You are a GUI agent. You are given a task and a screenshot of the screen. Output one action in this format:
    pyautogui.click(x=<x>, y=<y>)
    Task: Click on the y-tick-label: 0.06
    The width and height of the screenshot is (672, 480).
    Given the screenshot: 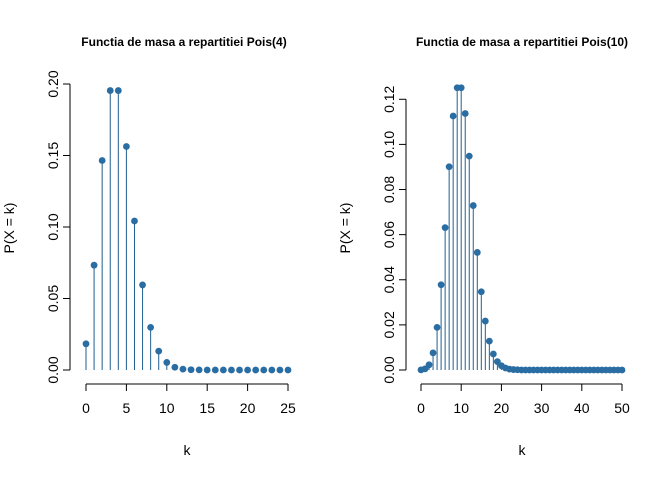 What is the action you would take?
    pyautogui.click(x=389, y=234)
    